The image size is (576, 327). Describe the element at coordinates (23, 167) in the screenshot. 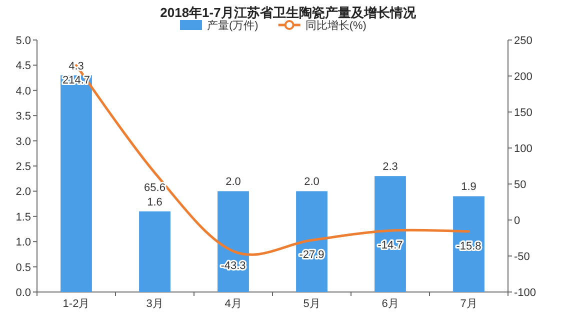

I see `y-tick-label: 2.5` at that location.